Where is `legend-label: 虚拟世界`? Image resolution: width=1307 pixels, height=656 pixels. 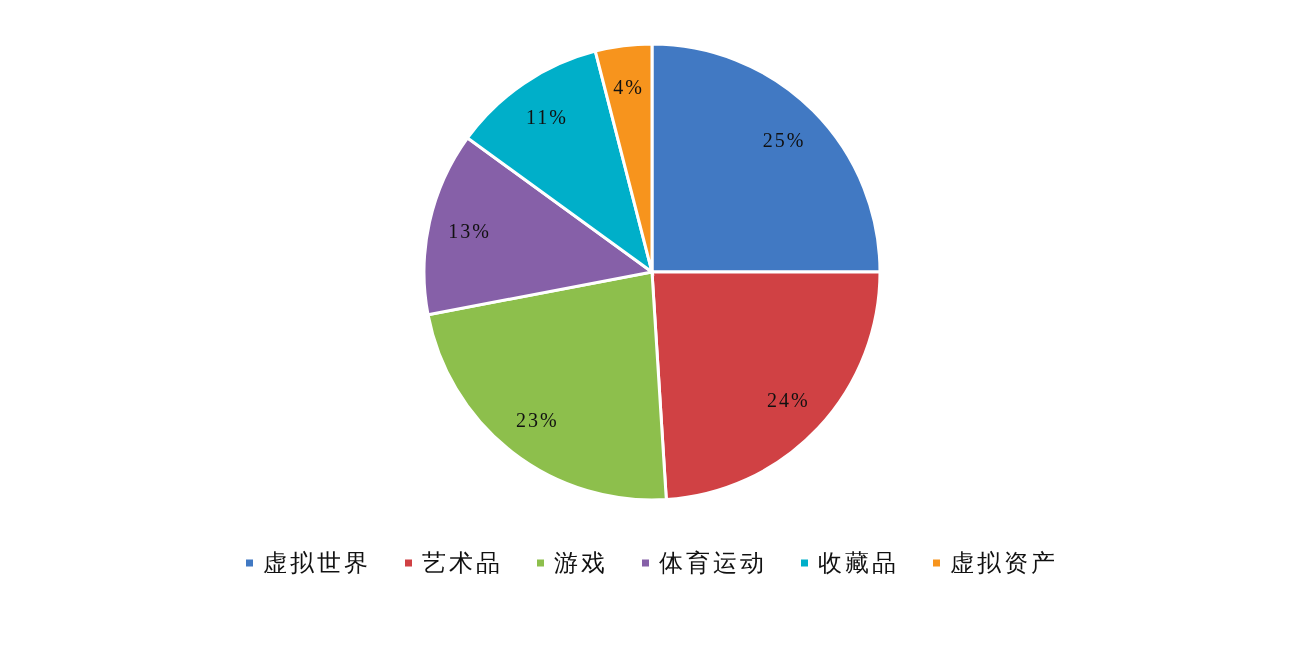 legend-label: 虚拟世界 is located at coordinates (317, 563).